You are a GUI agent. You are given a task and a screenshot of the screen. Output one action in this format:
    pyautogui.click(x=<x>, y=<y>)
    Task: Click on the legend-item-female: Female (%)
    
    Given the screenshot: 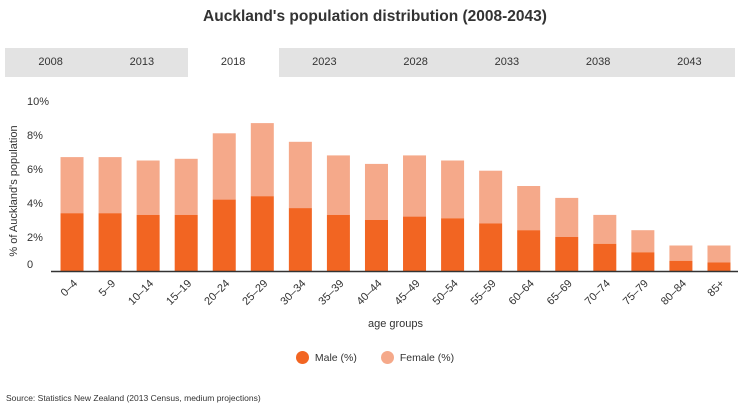 What is the action you would take?
    pyautogui.click(x=417, y=357)
    